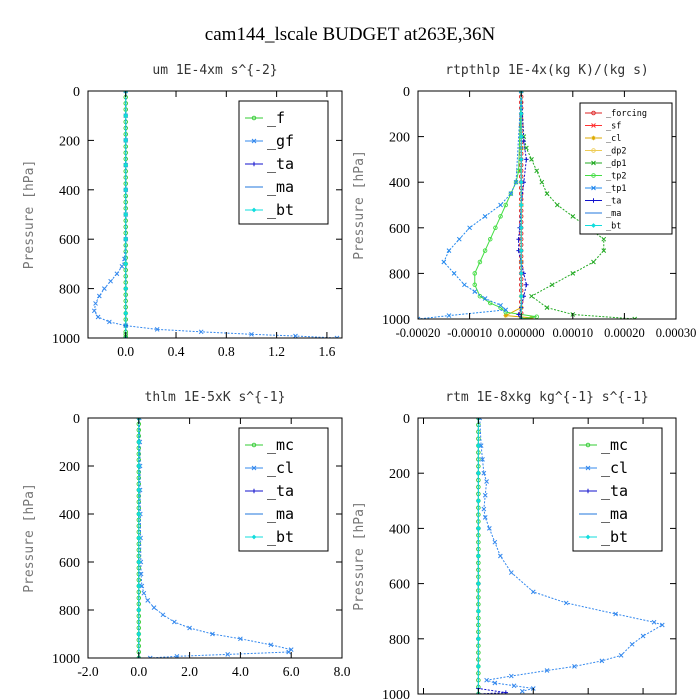 This screenshot has height=700, width=700. I want to click on x-tick-label: 0.4, so click(176, 351).